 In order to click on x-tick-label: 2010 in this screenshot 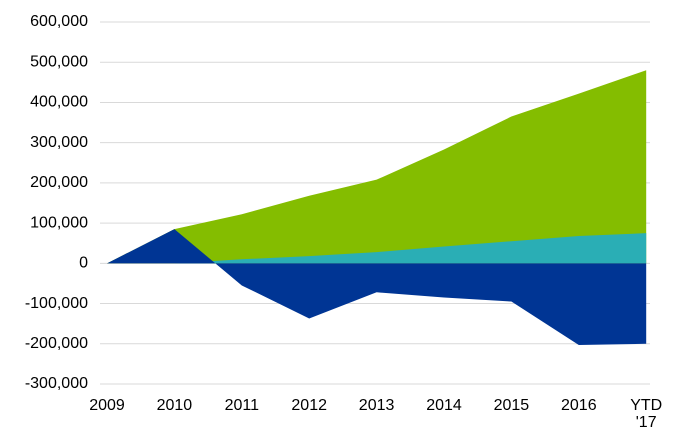, I will do `click(174, 405)`.